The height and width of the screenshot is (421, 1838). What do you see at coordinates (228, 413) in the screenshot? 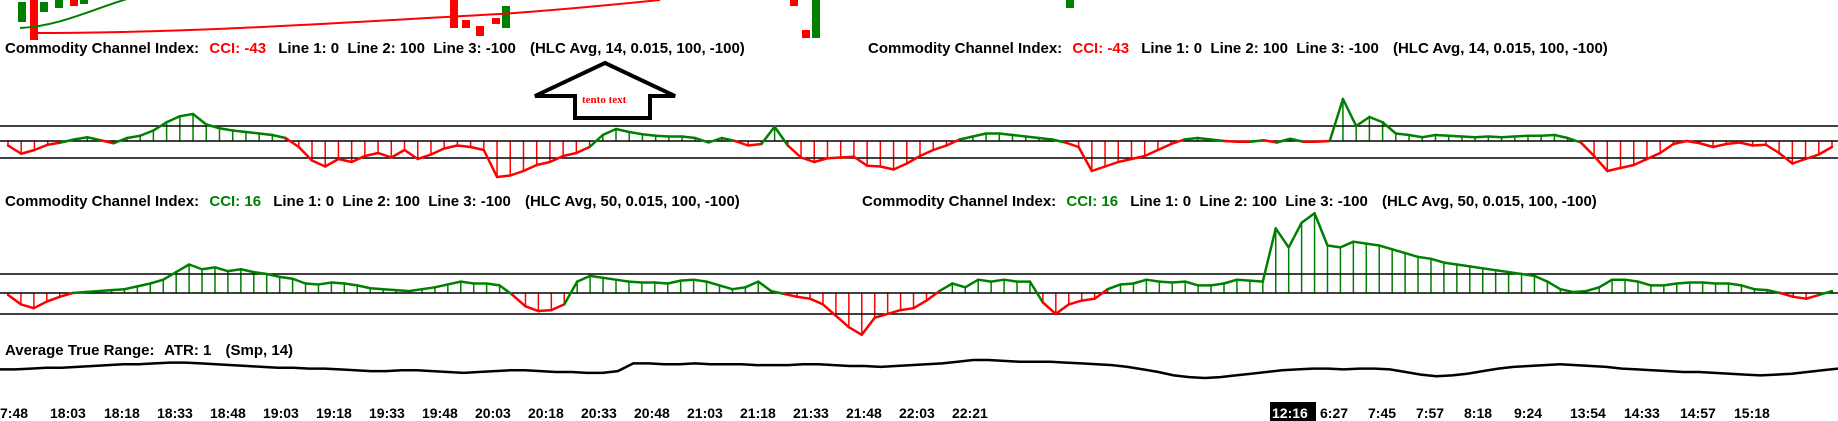
I see `x-tick-label: 18:48` at bounding box center [228, 413].